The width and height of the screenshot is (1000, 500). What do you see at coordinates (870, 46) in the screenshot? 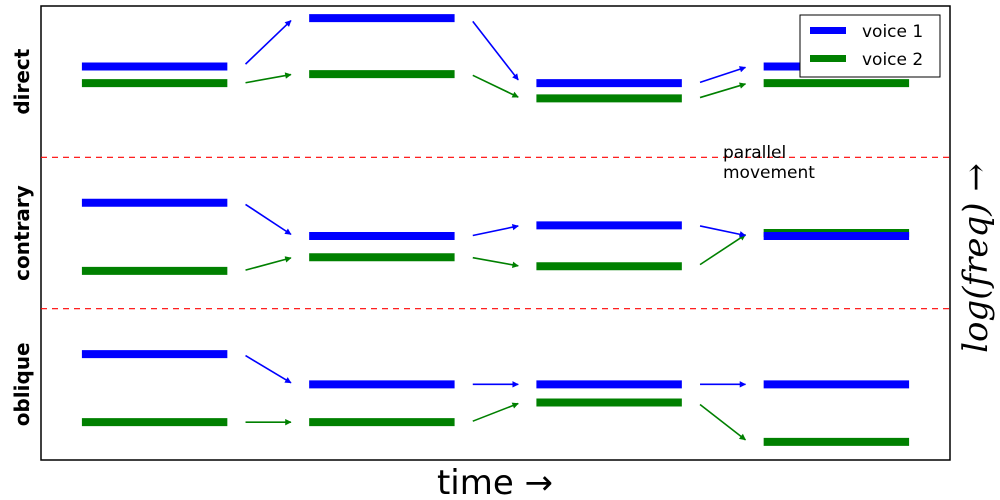
I see `legend: voice 1 voice 2` at bounding box center [870, 46].